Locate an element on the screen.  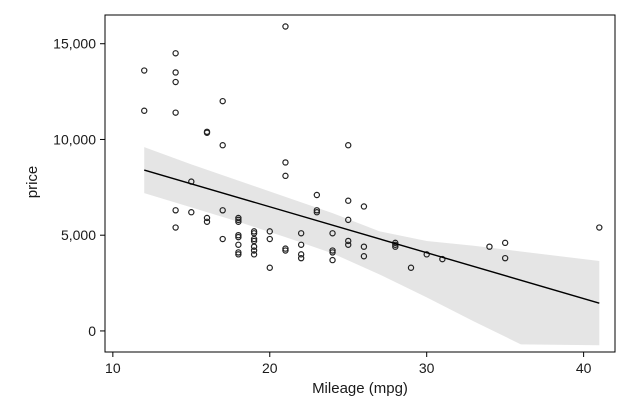
y-axis-label: price is located at coordinates (32, 182).